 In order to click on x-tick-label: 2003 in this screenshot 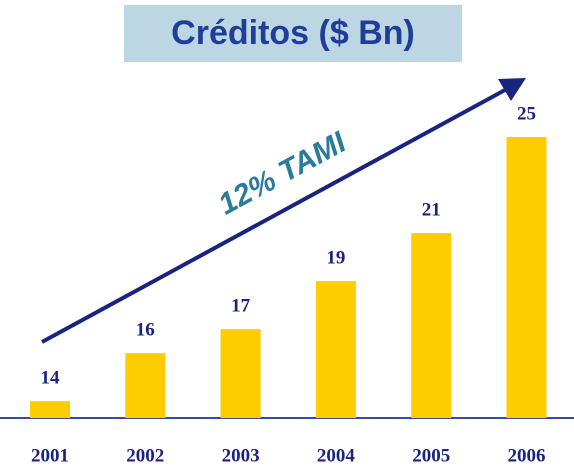, I will do `click(241, 455)`.